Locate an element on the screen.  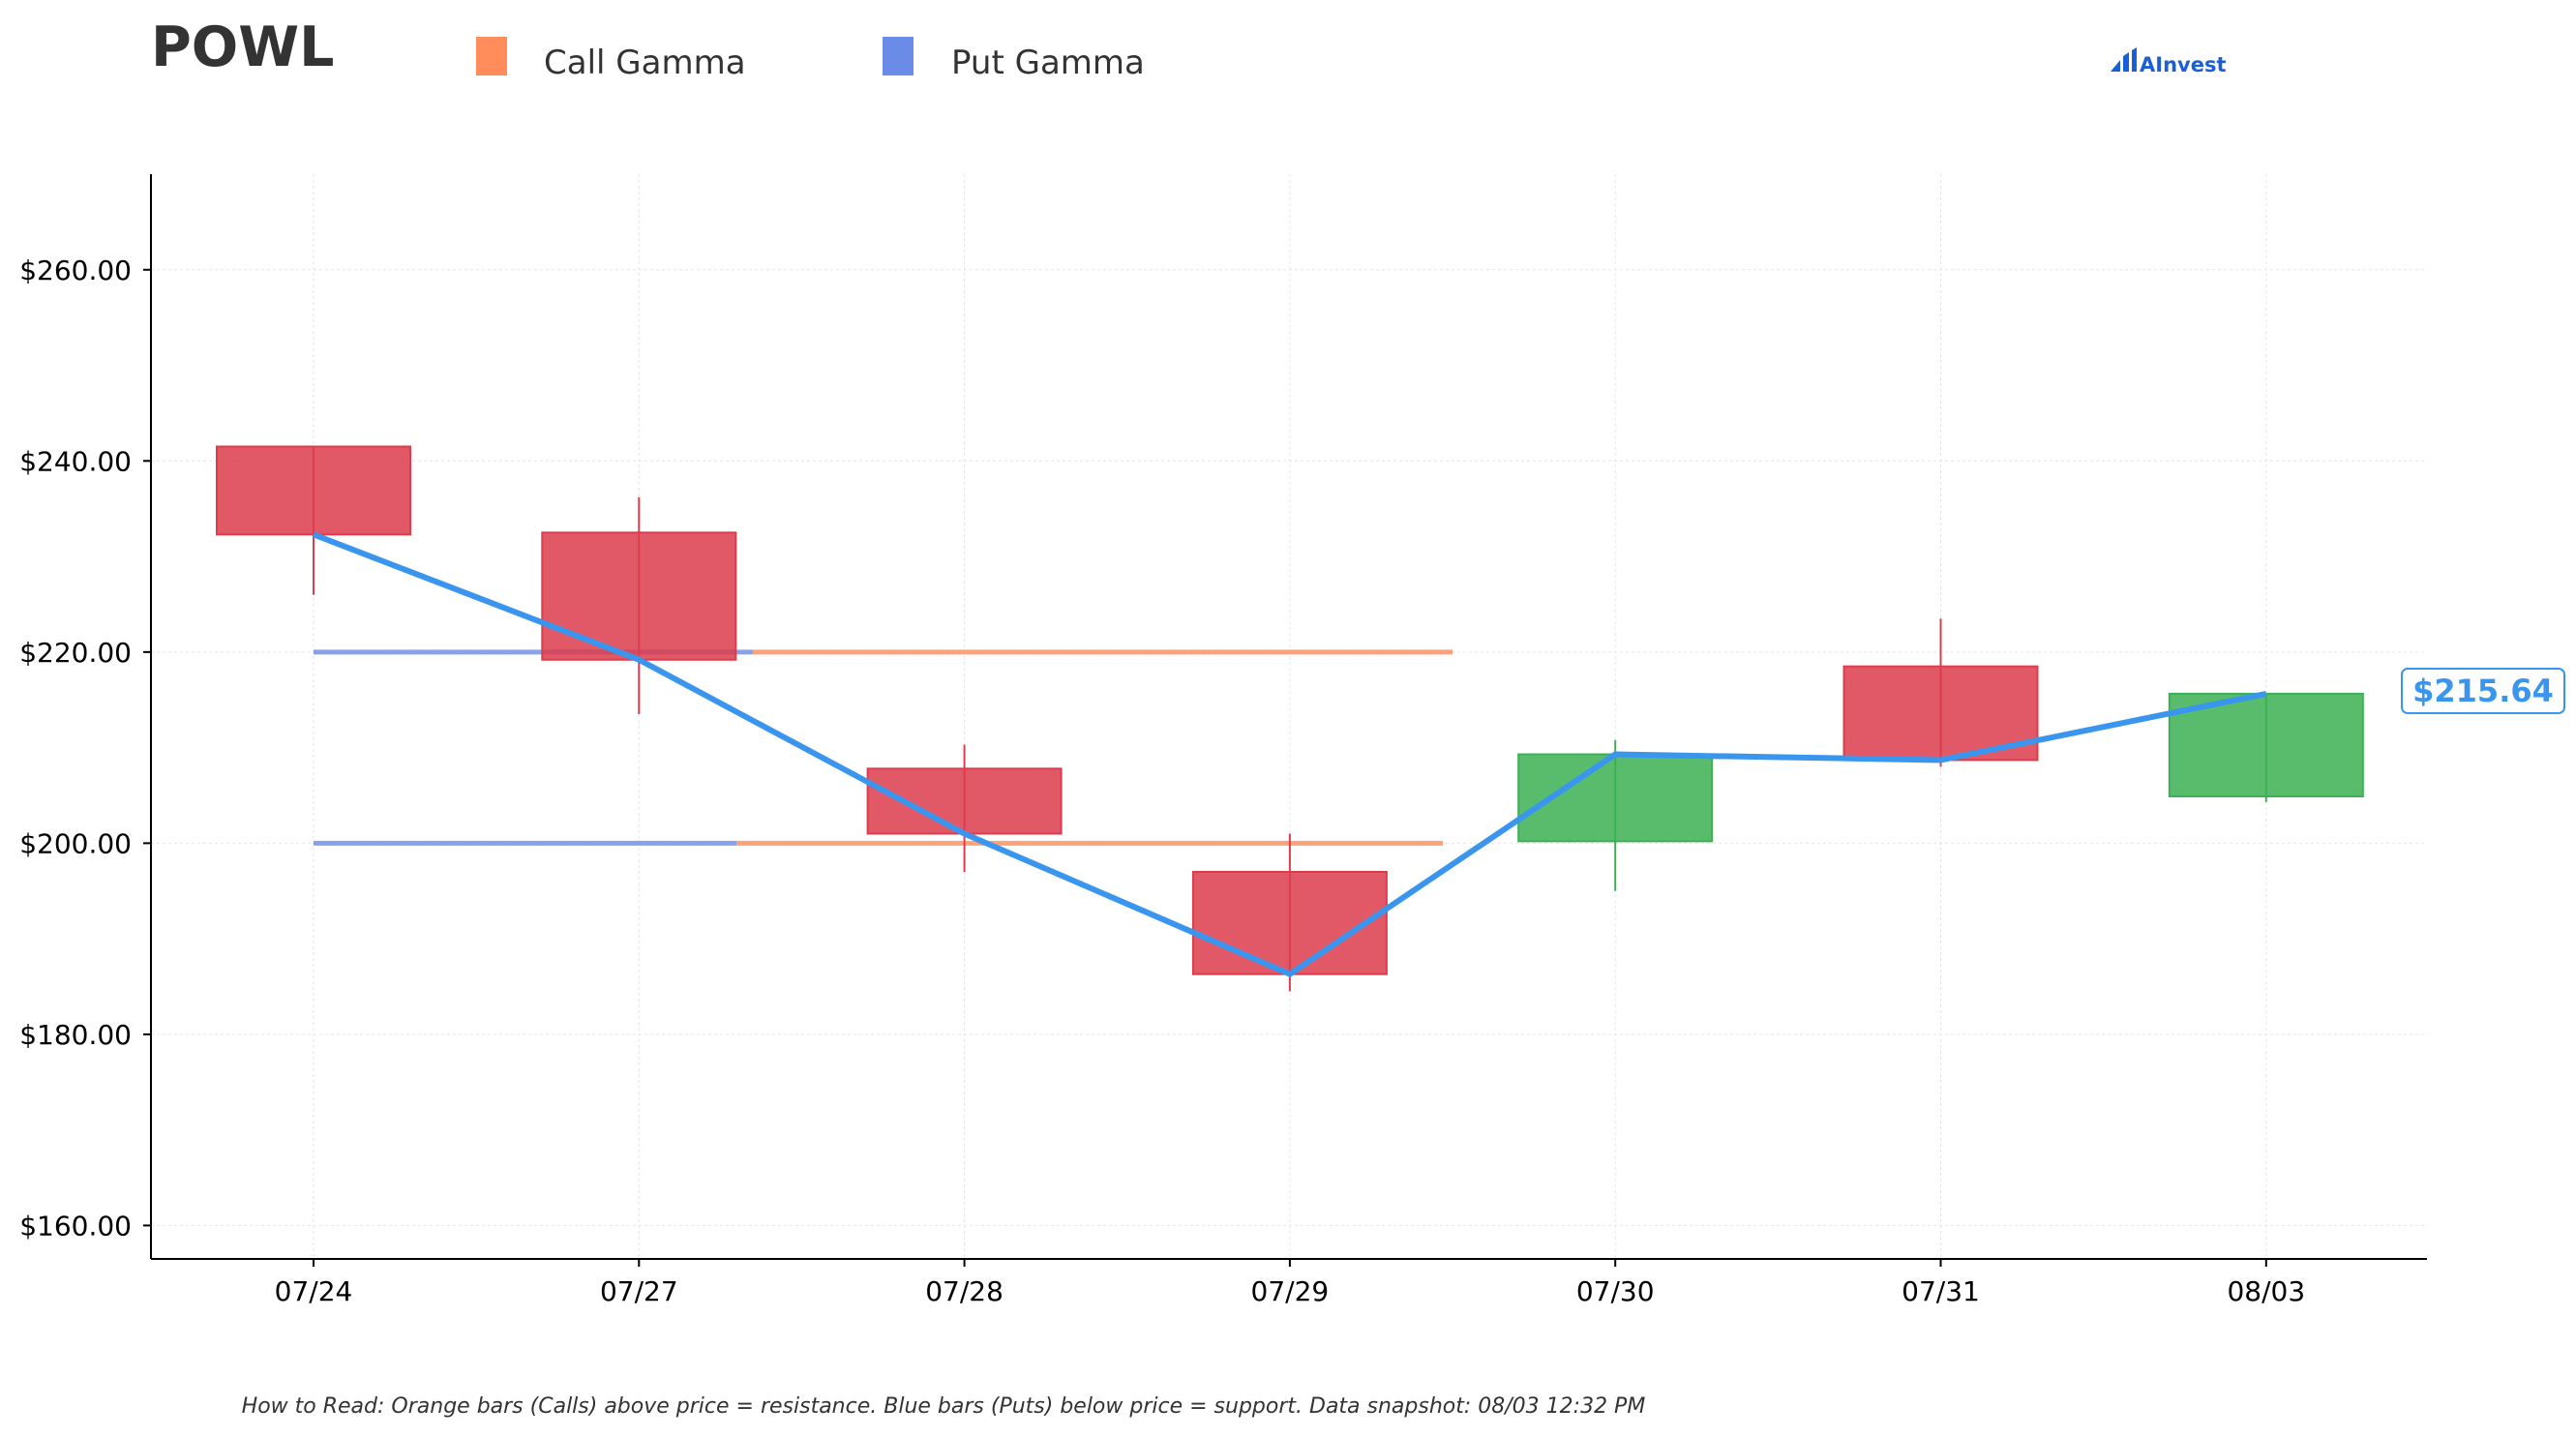
y-tick-label-5: $260.00 is located at coordinates (75, 270).